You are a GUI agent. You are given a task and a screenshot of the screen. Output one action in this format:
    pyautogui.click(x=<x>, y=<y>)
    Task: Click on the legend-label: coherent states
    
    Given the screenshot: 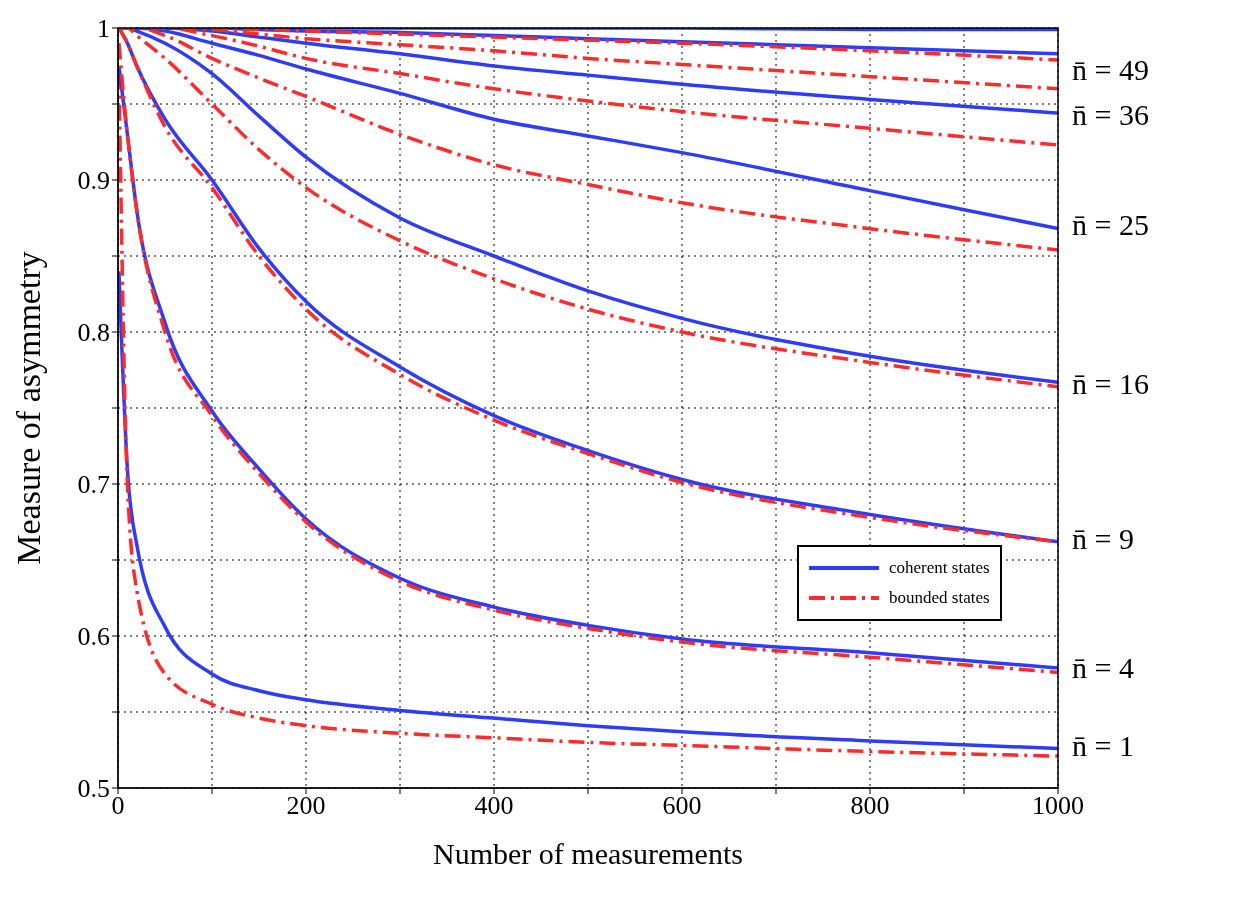 What is the action you would take?
    pyautogui.click(x=939, y=567)
    